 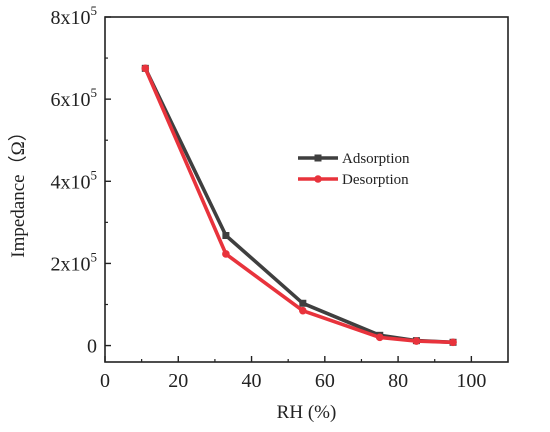 I want to click on x-axis-ticks: 0 20 40 60 80 100, so click(x=293, y=374).